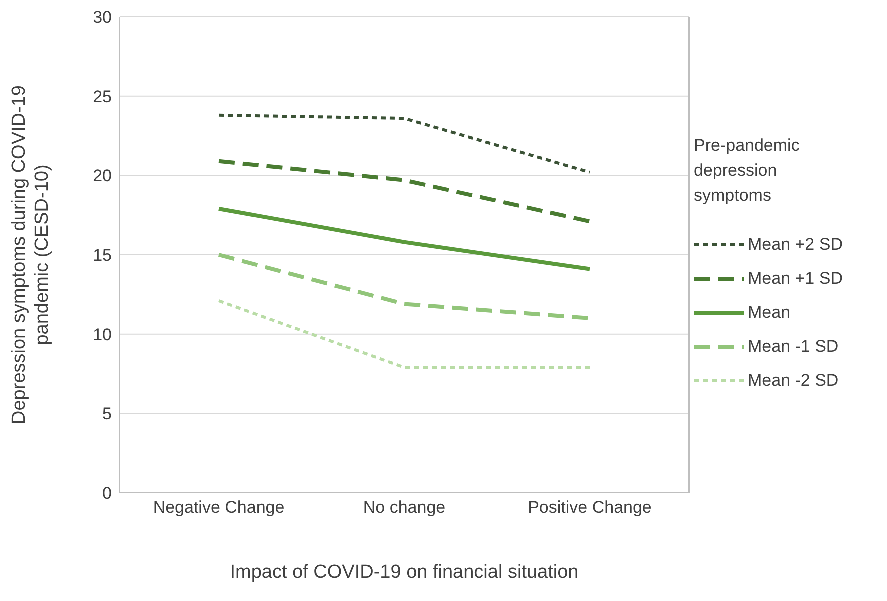 This screenshot has height=601, width=887. What do you see at coordinates (102, 334) in the screenshot?
I see `y-tick-label: 10` at bounding box center [102, 334].